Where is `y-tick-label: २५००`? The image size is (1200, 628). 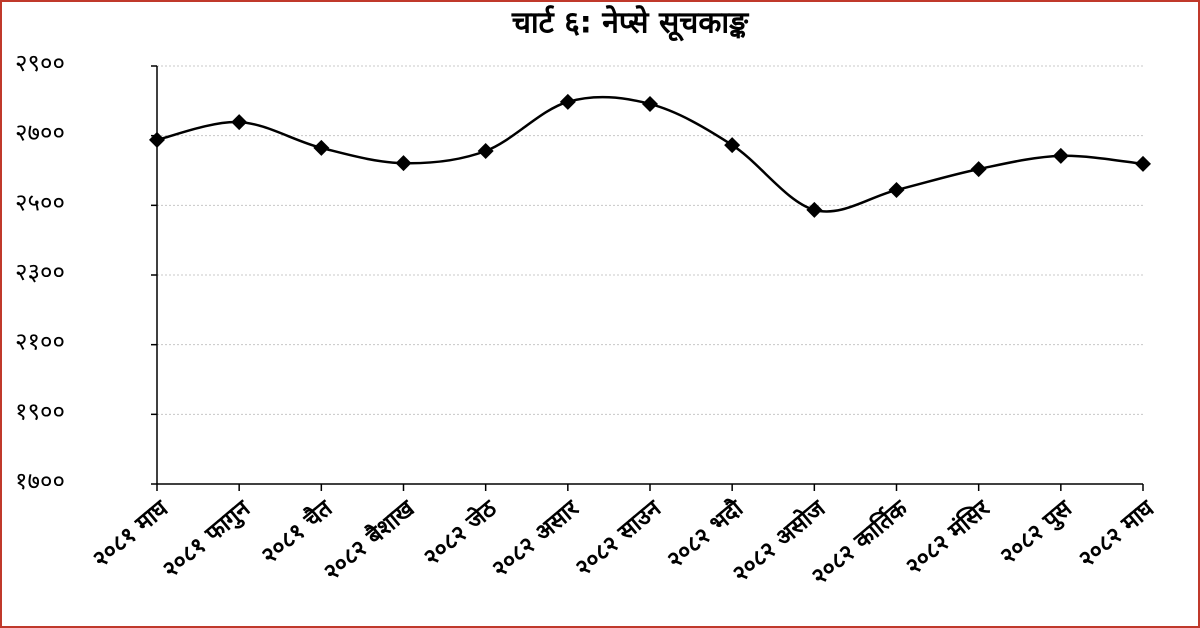
y-tick-label: २५०० is located at coordinates (40, 202).